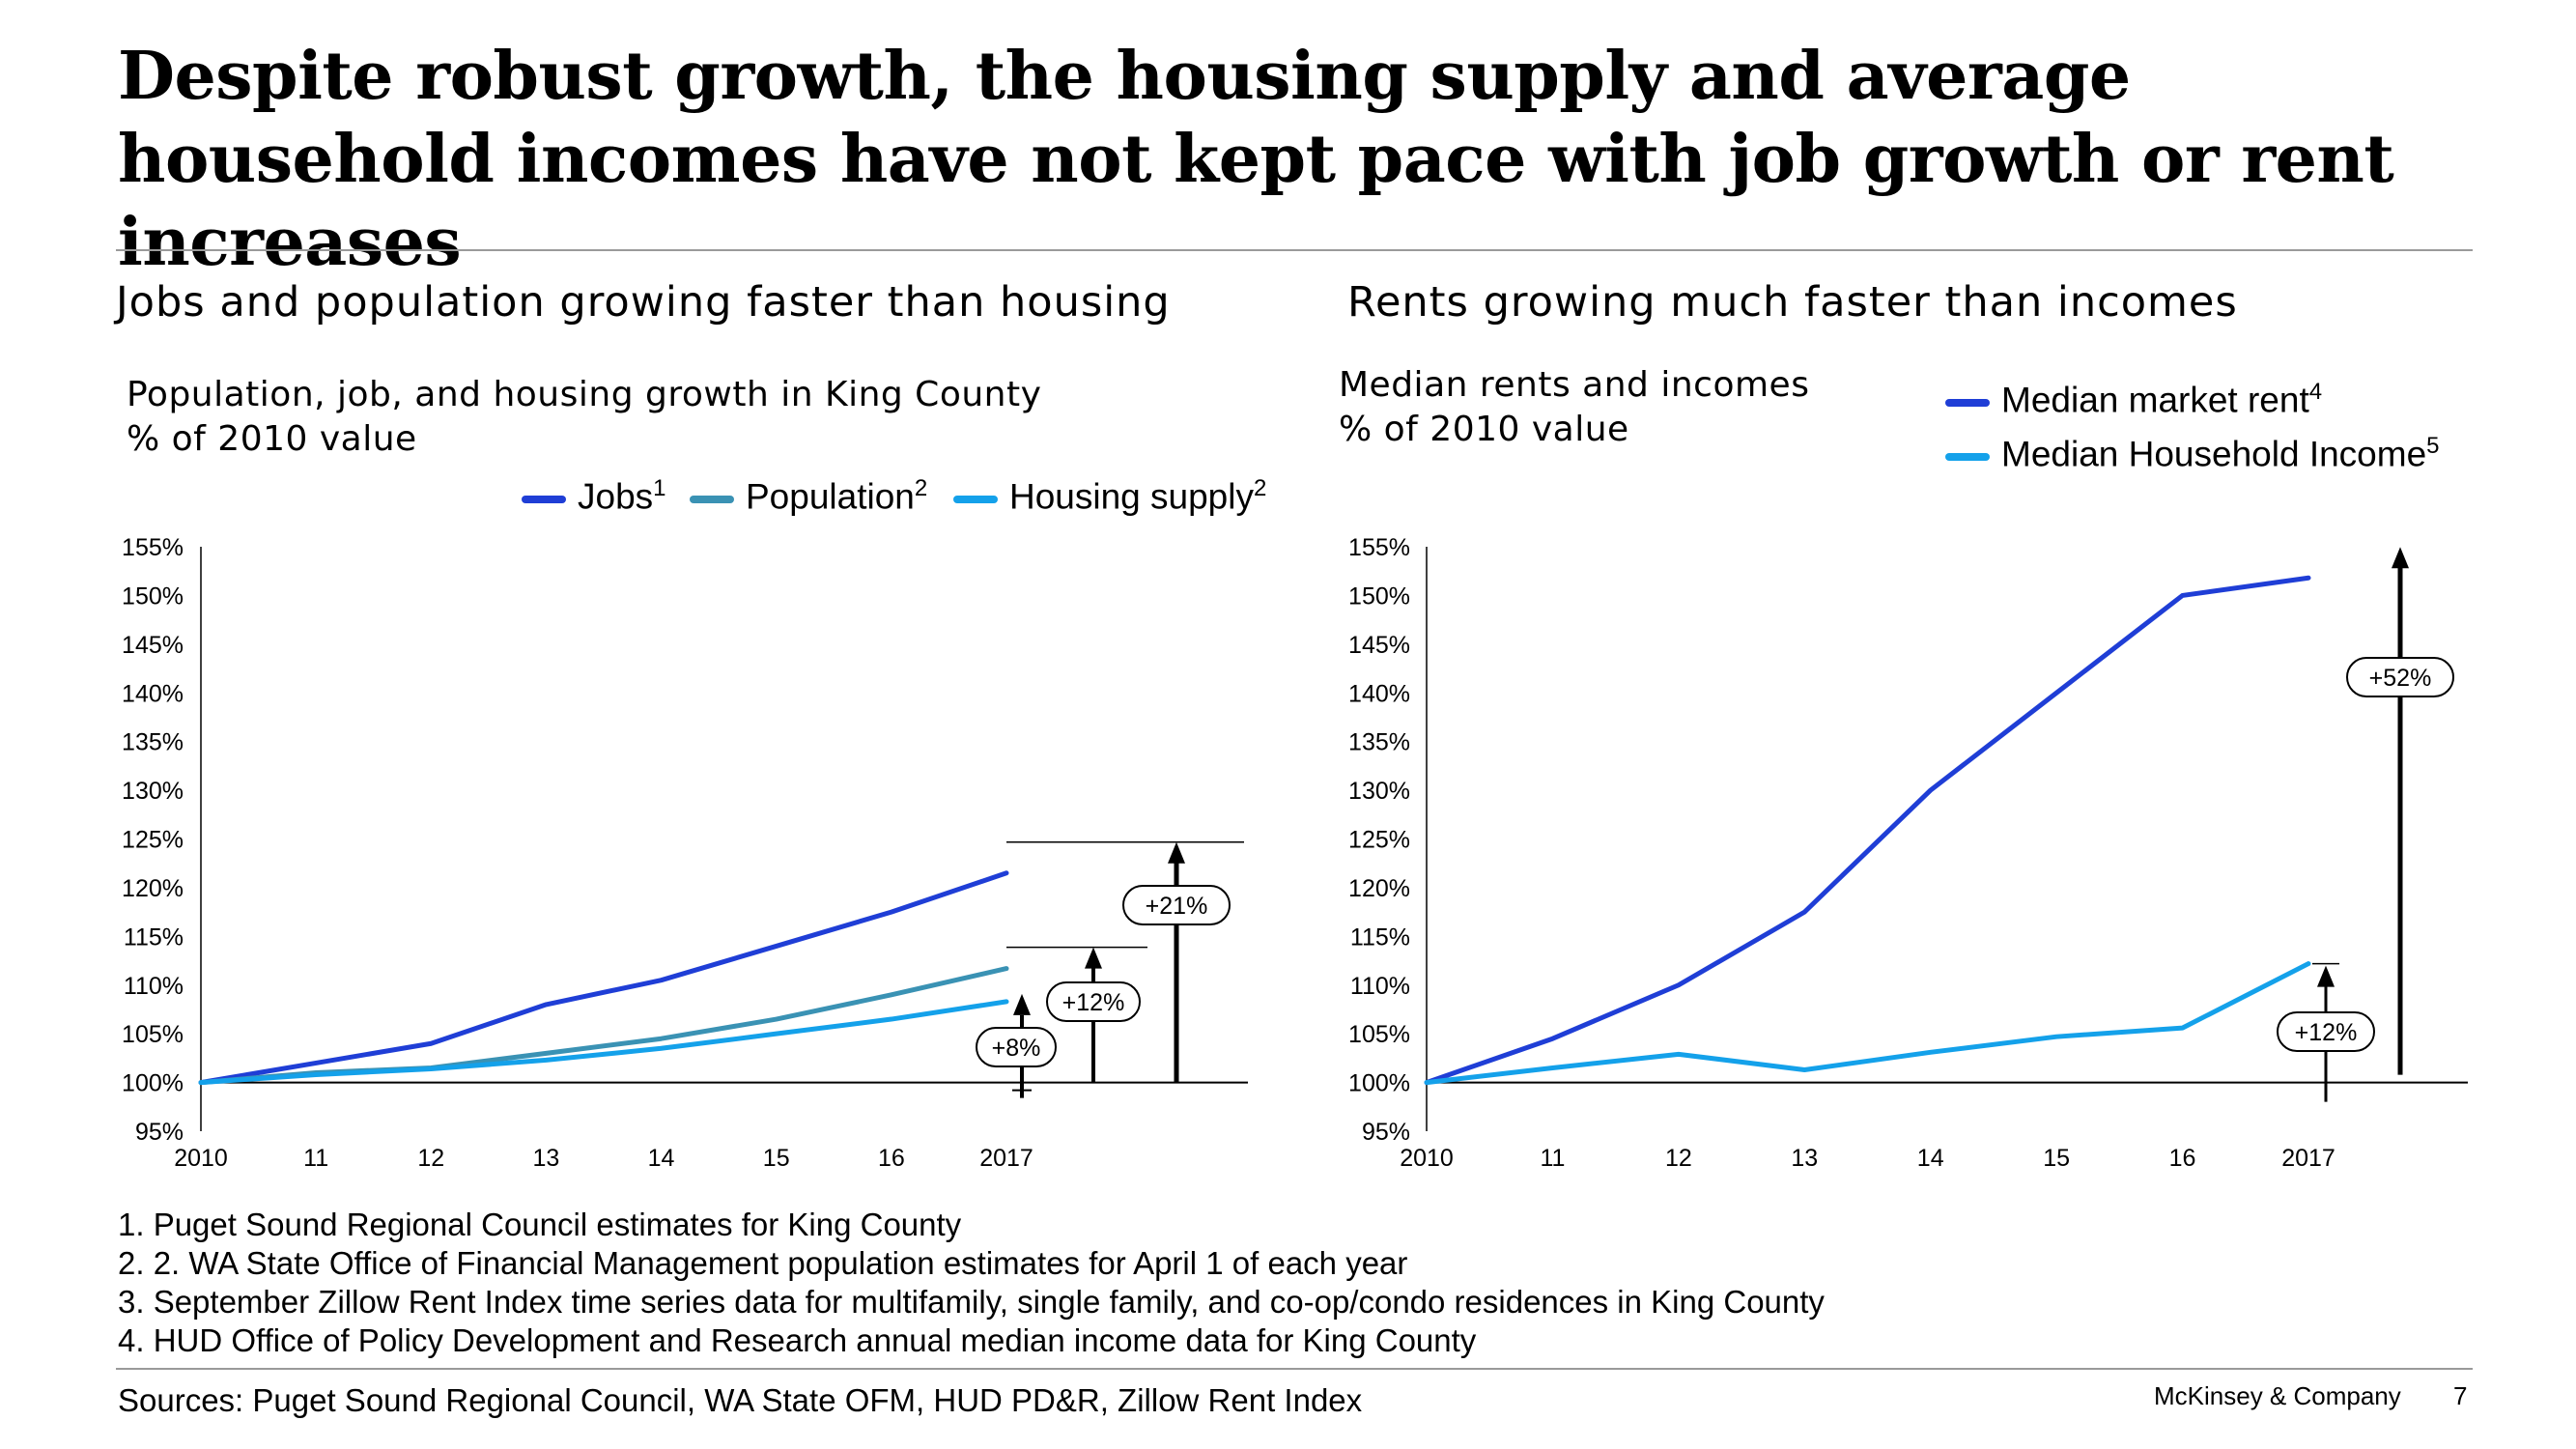 The image size is (2576, 1449). What do you see at coordinates (1484, 429) in the screenshot?
I see `right-chart-unit: % of 2010 value` at bounding box center [1484, 429].